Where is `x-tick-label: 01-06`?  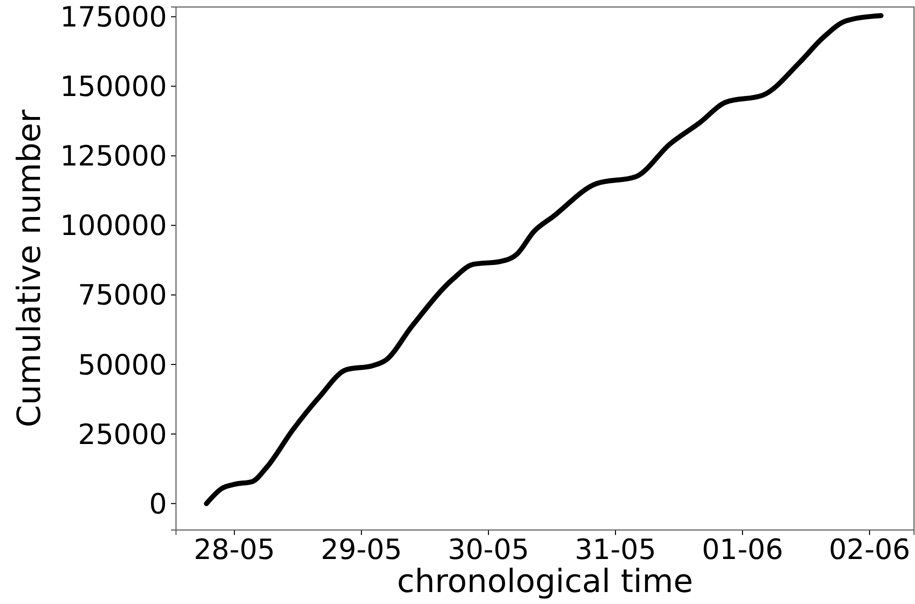 x-tick-label: 01-06 is located at coordinates (743, 549).